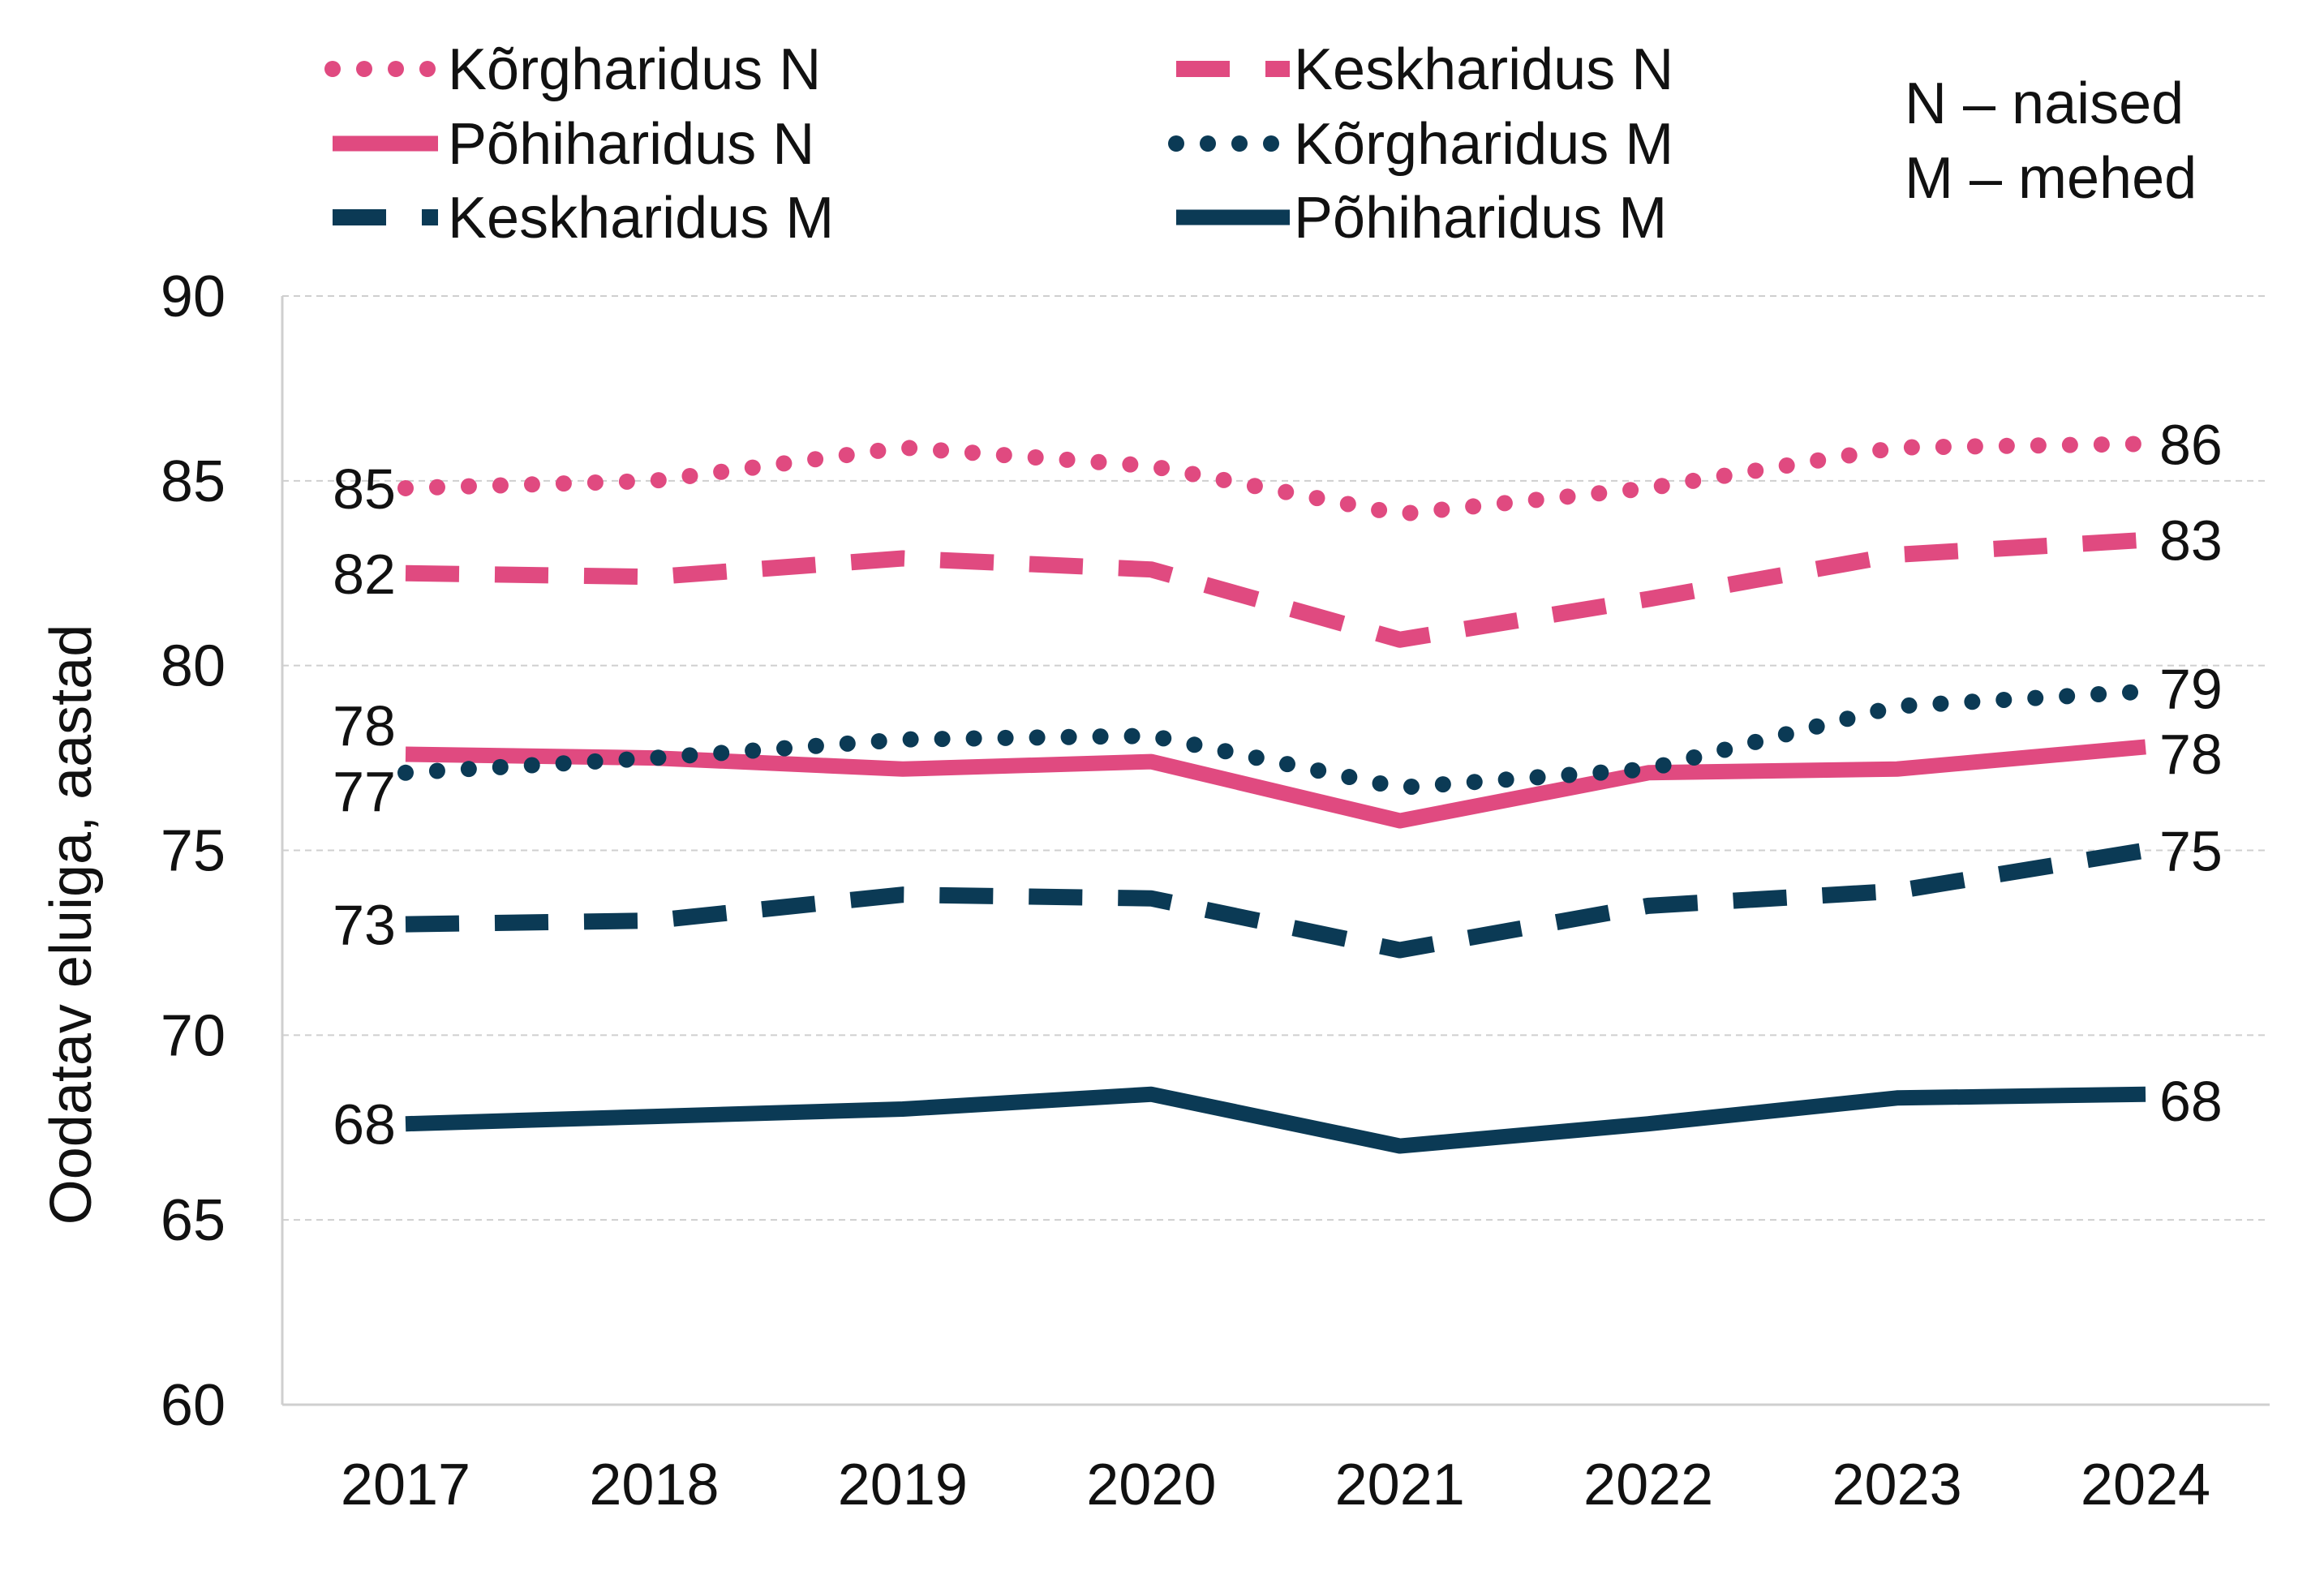  Describe the element at coordinates (364, 489) in the screenshot. I see `series-start-label: 85` at that location.